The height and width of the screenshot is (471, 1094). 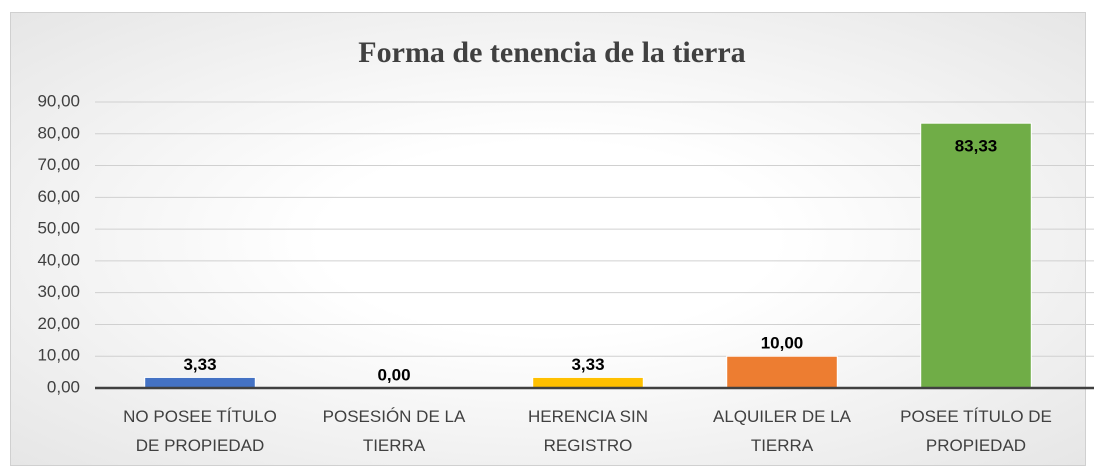 What do you see at coordinates (58, 196) in the screenshot?
I see `y-tick-label: 60,00` at bounding box center [58, 196].